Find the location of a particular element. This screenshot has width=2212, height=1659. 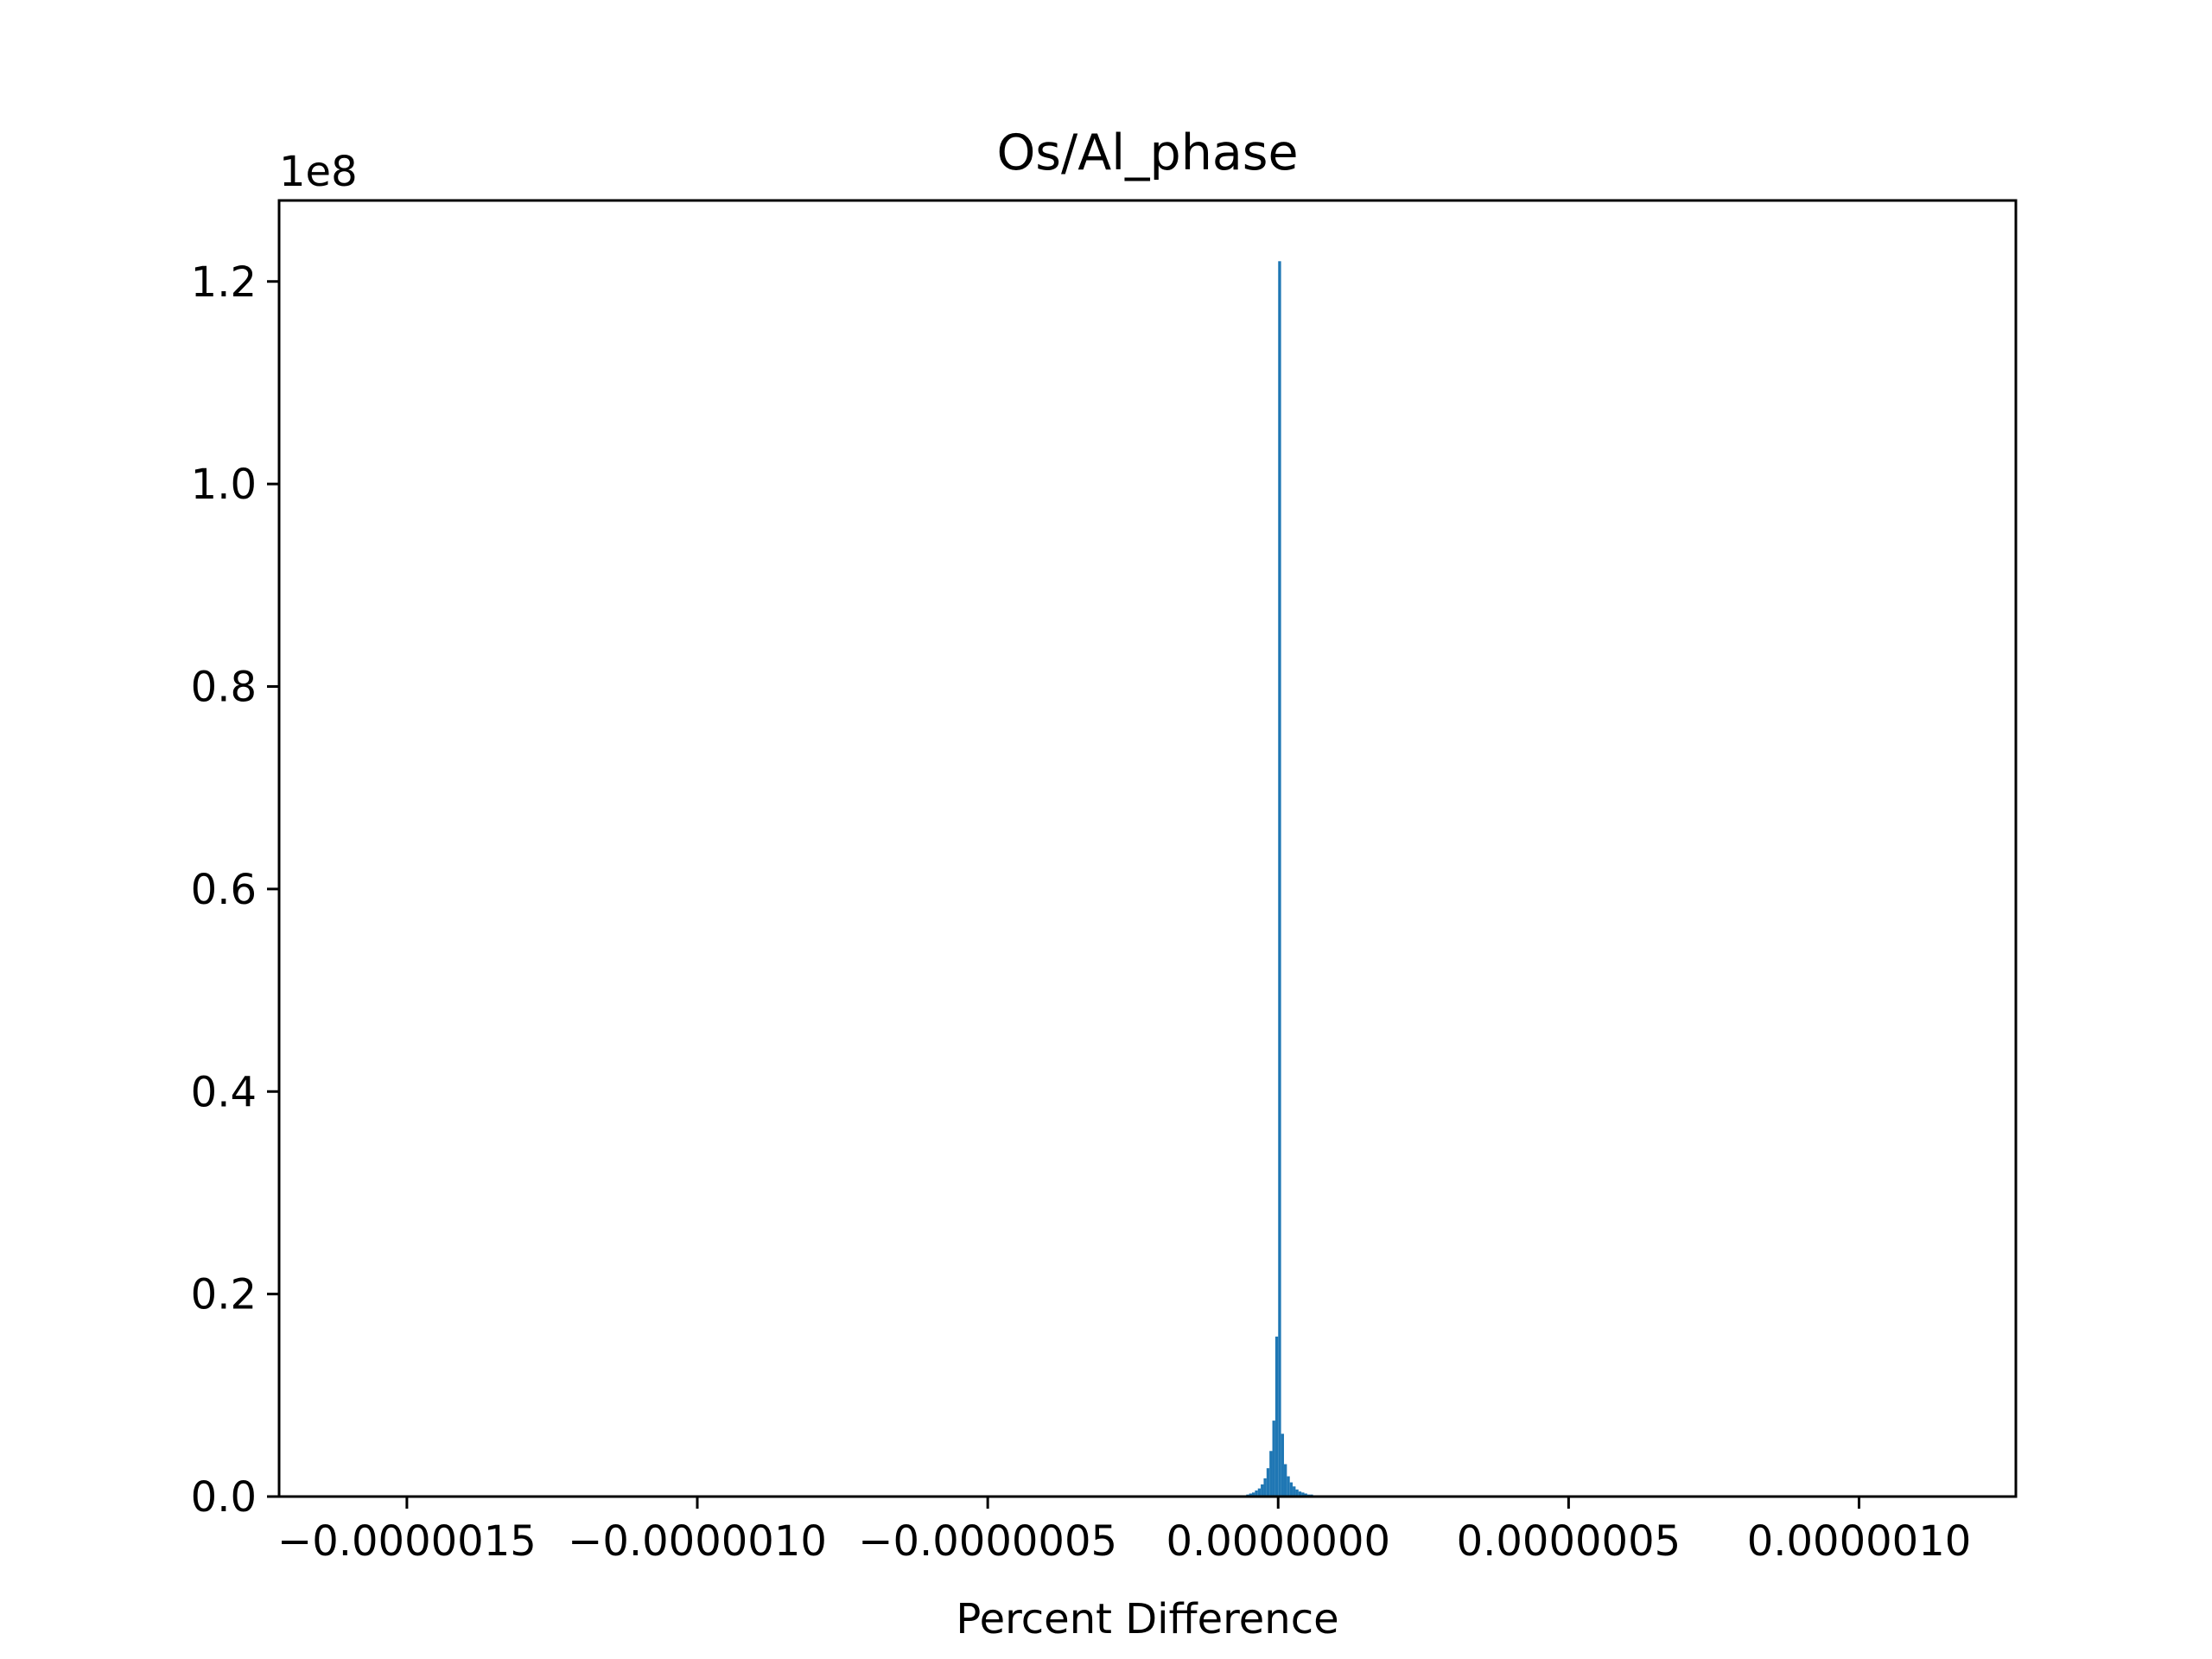

x-tick-label: 0.0000000 is located at coordinates (1278, 1541).